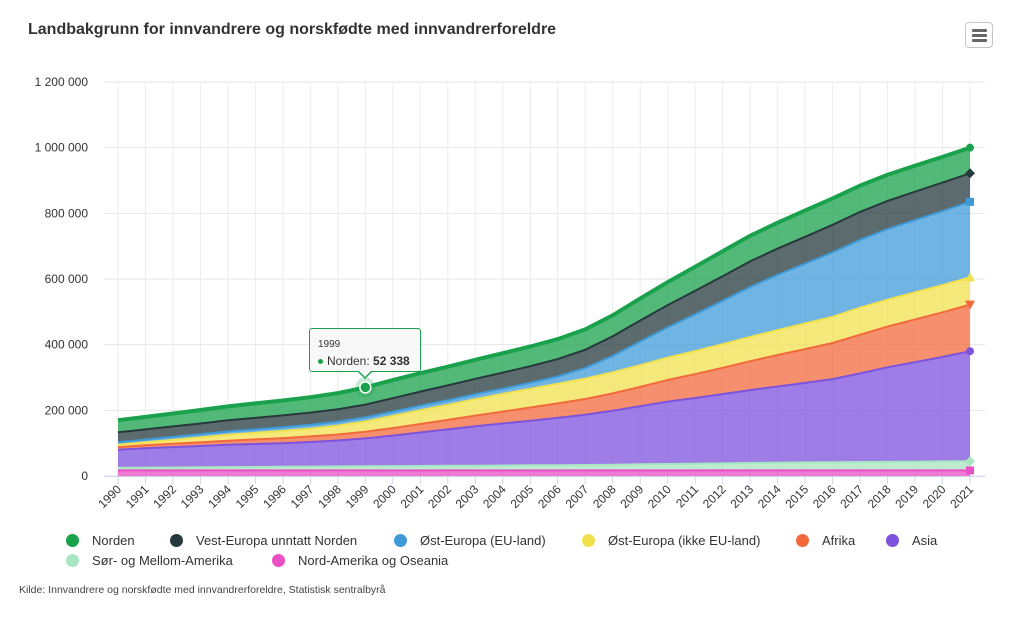 The height and width of the screenshot is (622, 1024). I want to click on x-tick-label: 2005, so click(522, 496).